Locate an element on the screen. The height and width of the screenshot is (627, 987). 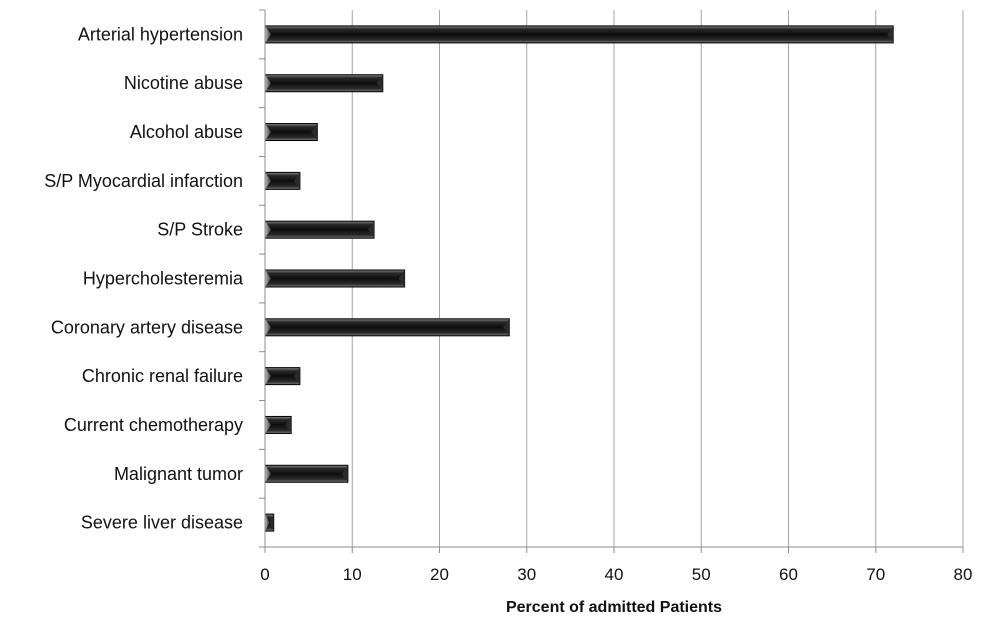
category-label: S/P Stroke is located at coordinates (200, 230).